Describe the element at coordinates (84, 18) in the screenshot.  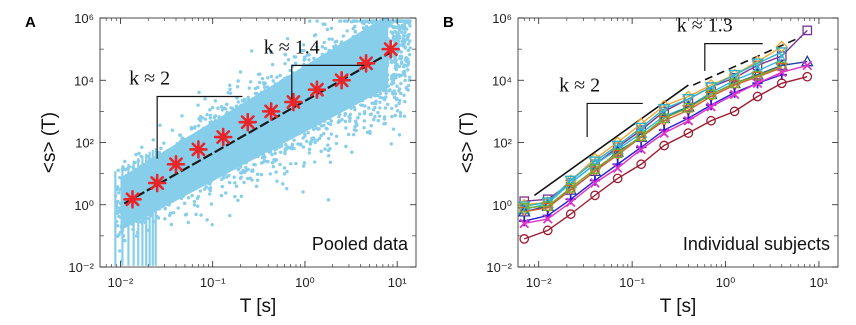
I see `y-tick-label: 10⁶` at that location.